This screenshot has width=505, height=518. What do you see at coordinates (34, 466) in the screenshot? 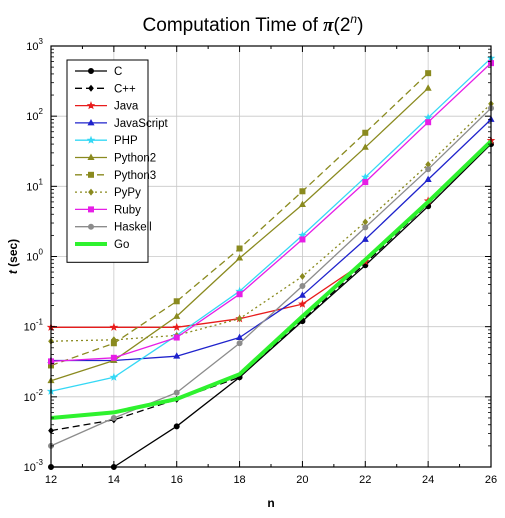
I see `y-tick-label: 10⁻³` at bounding box center [34, 466].